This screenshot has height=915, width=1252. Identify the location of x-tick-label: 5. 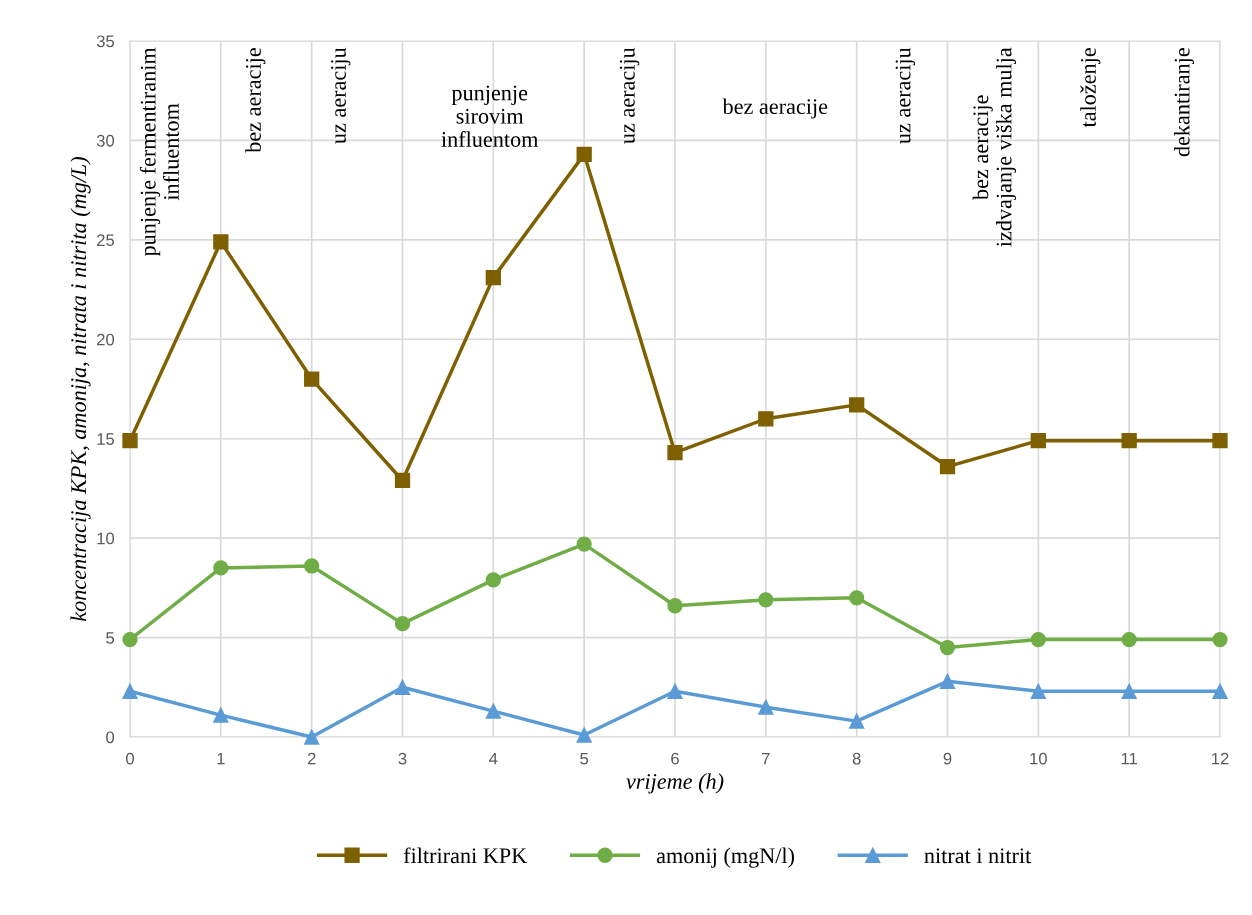
(584, 758).